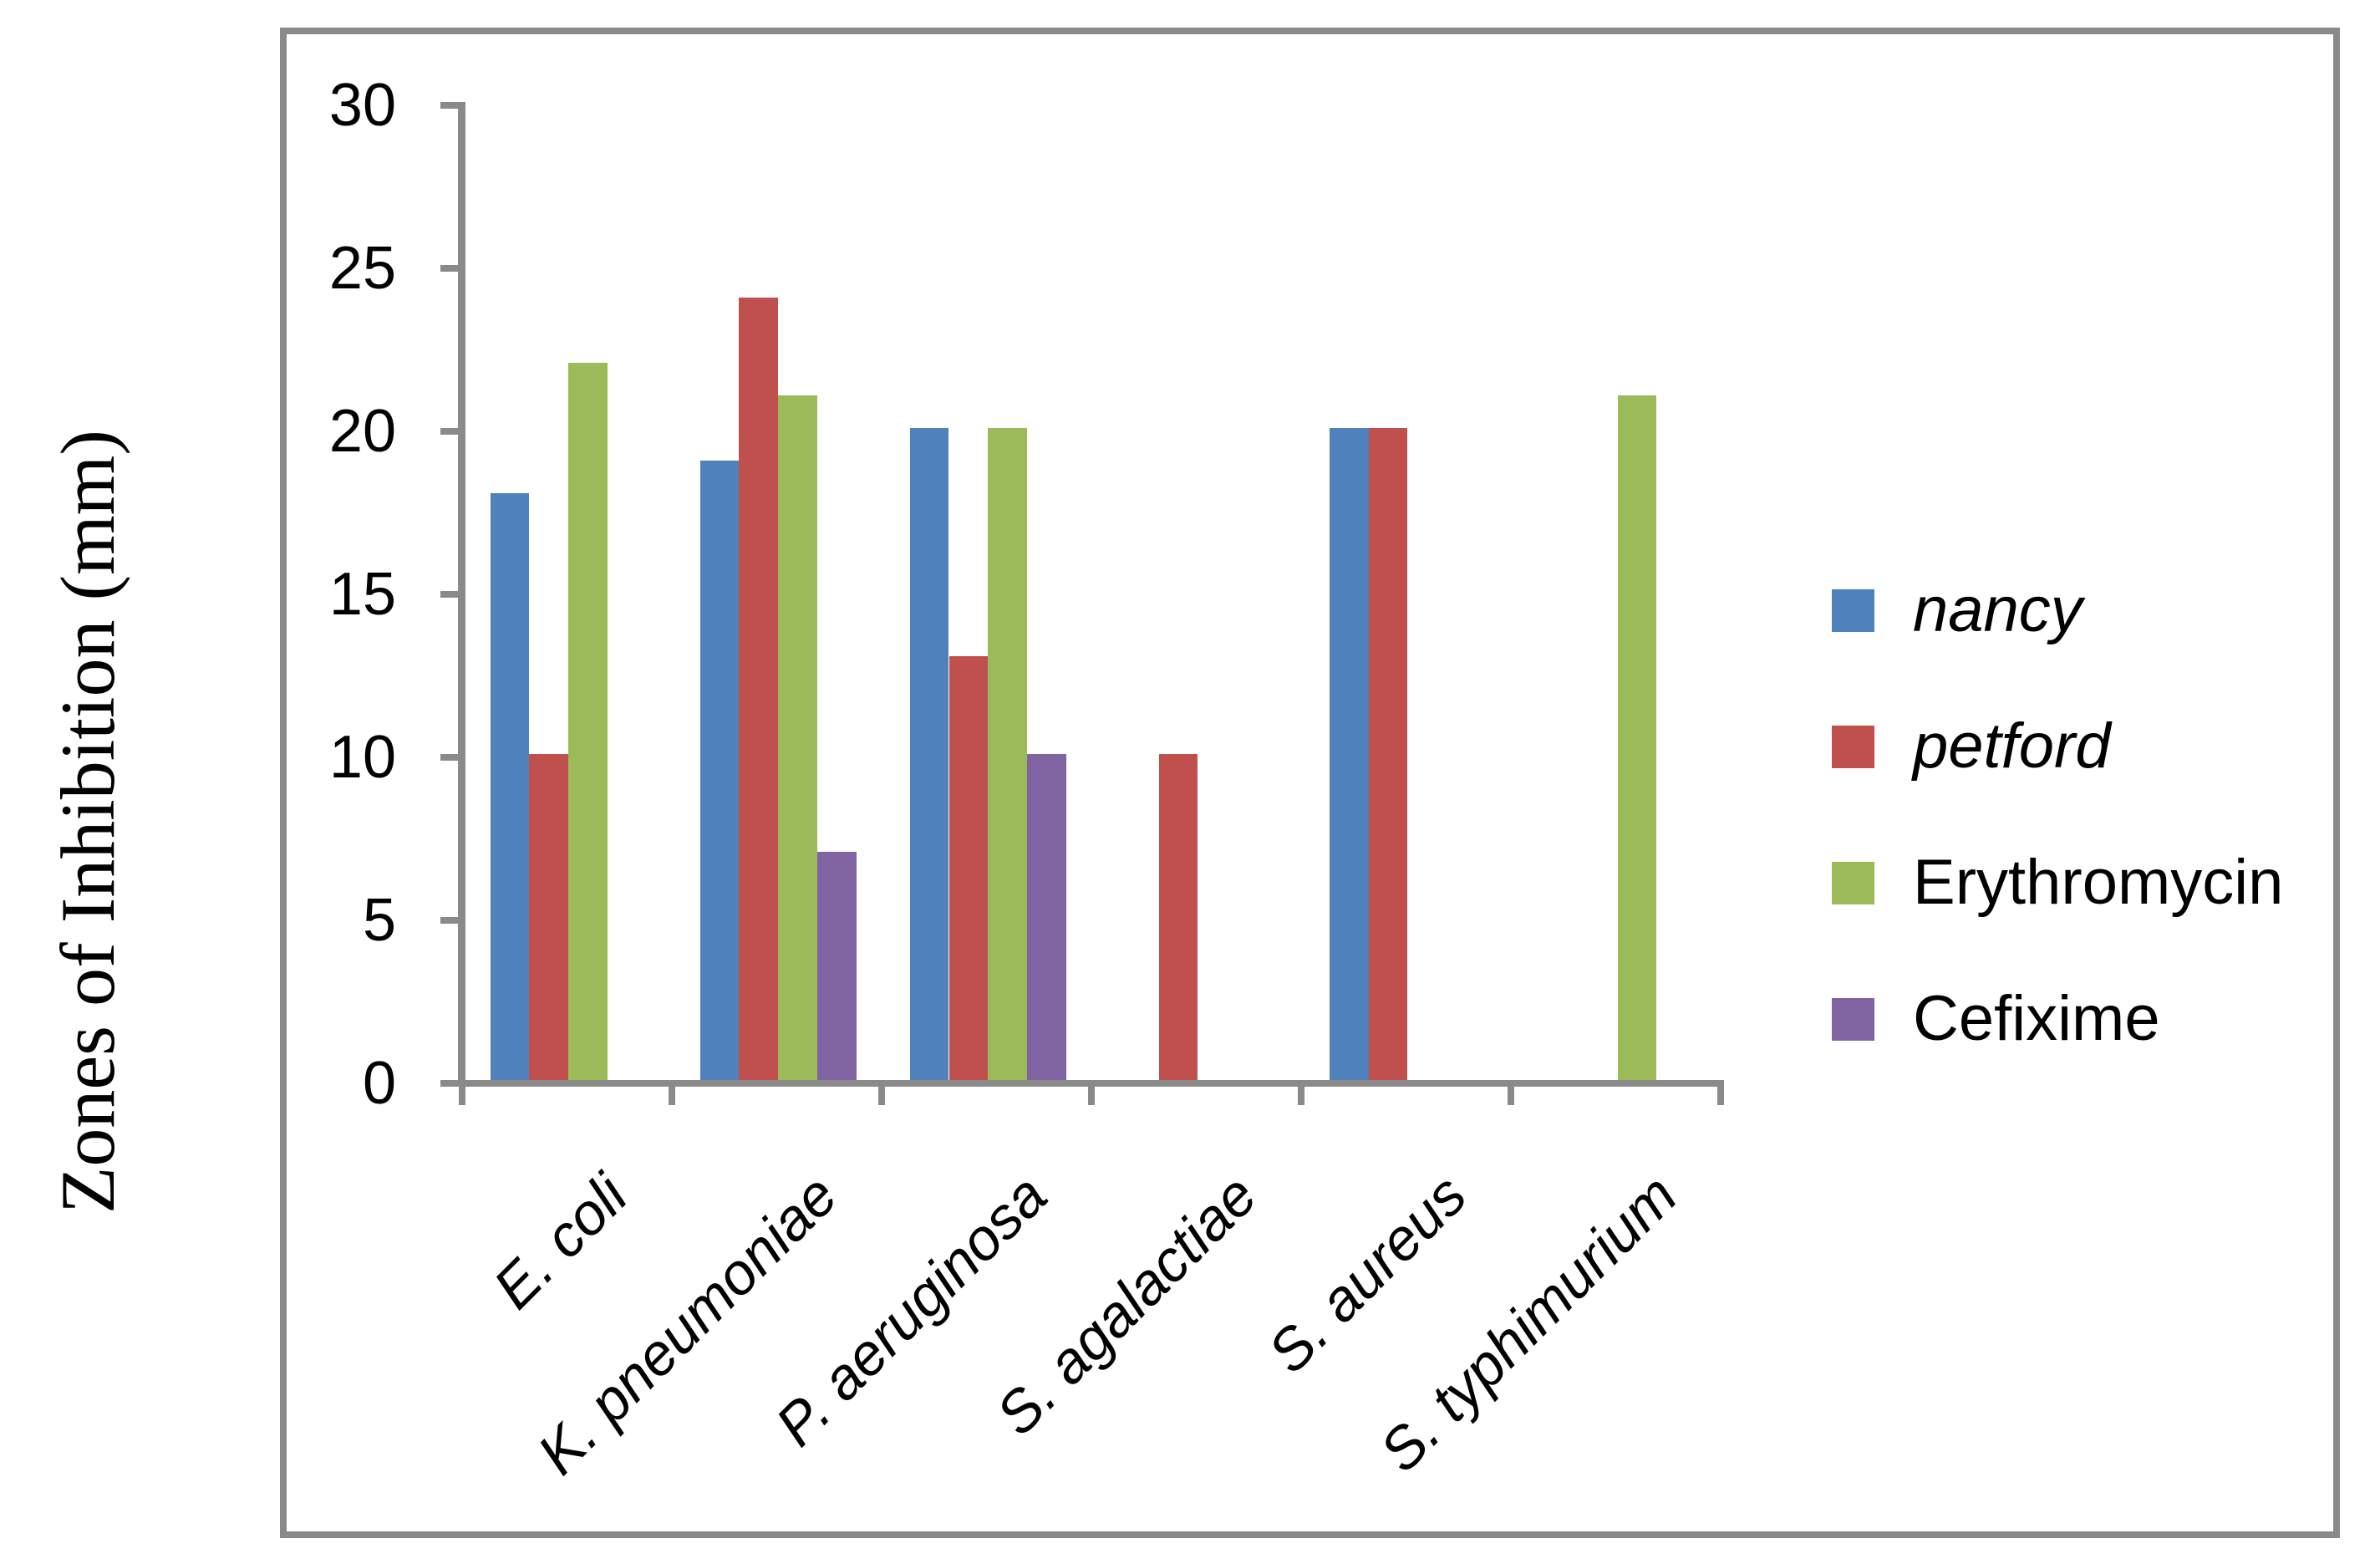 The height and width of the screenshot is (1564, 2380). What do you see at coordinates (362, 595) in the screenshot?
I see `y-tick-label: 15` at bounding box center [362, 595].